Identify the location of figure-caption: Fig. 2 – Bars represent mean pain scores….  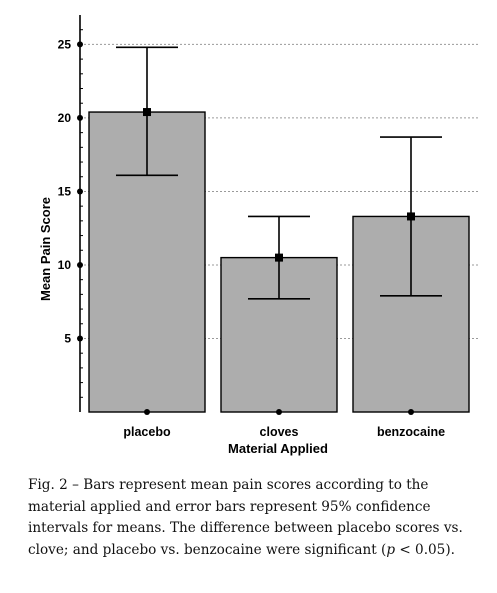
(259, 518).